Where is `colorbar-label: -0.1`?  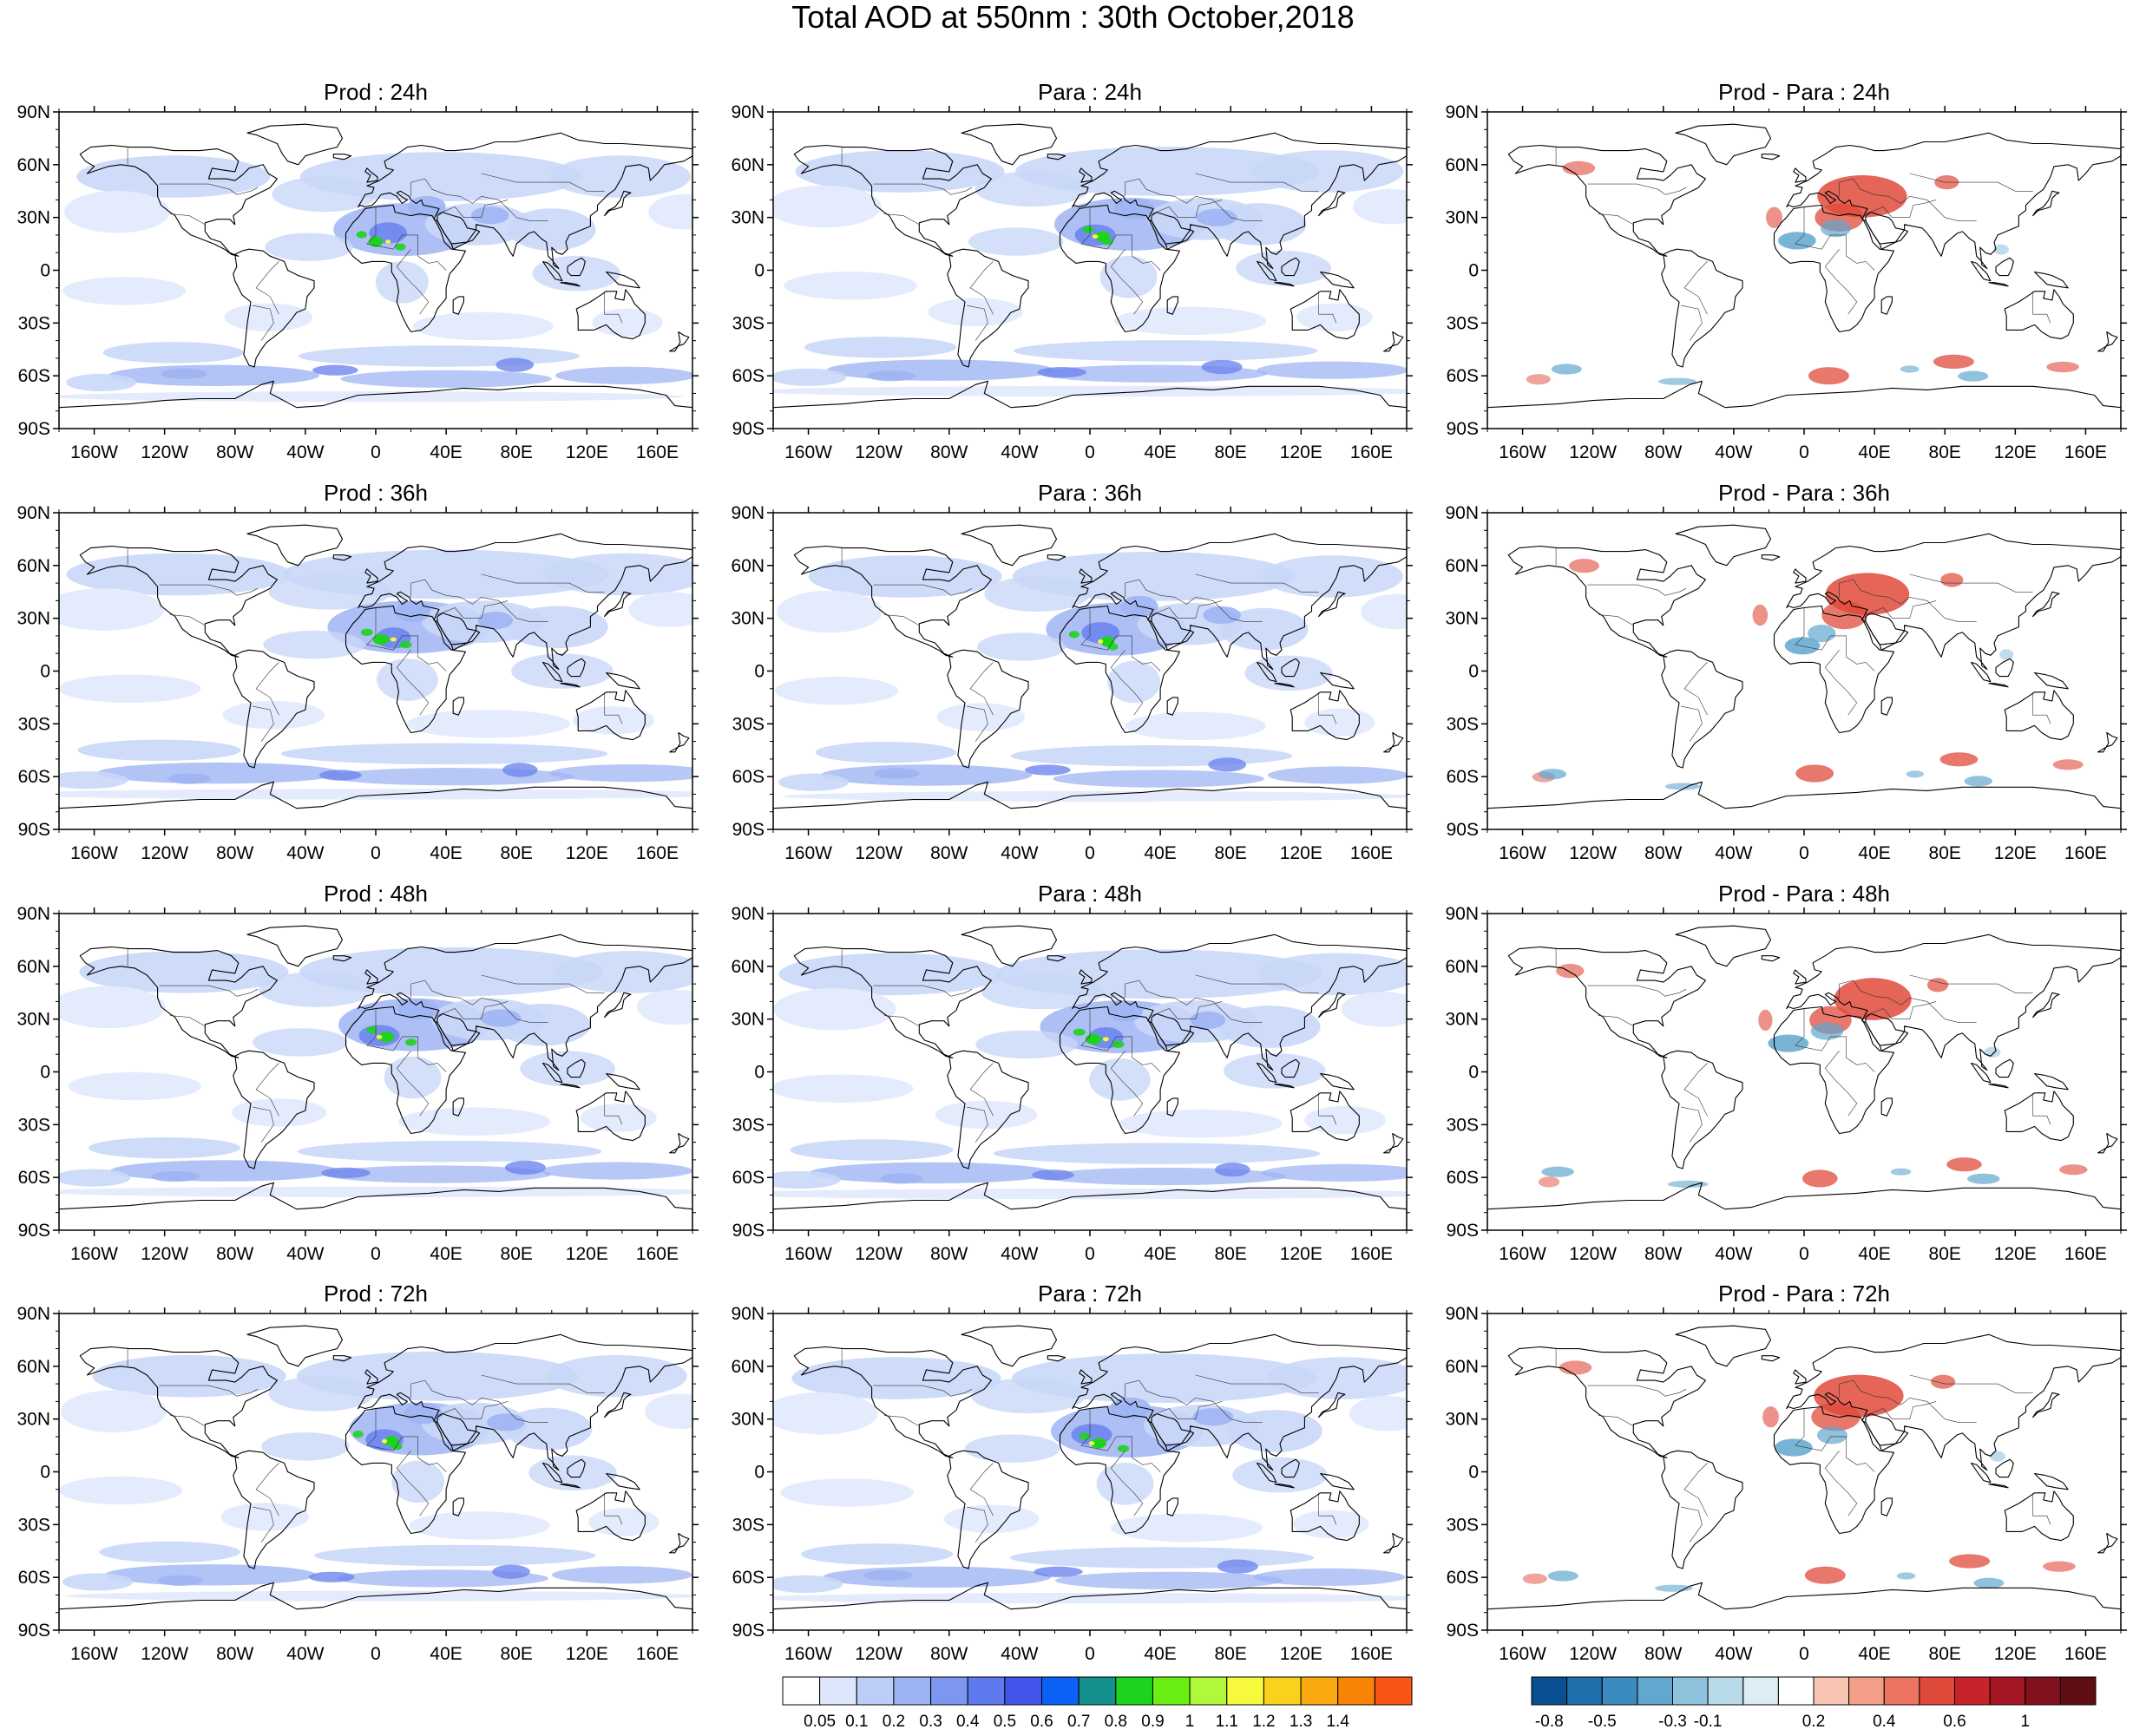 colorbar-label: -0.1 is located at coordinates (1709, 1722).